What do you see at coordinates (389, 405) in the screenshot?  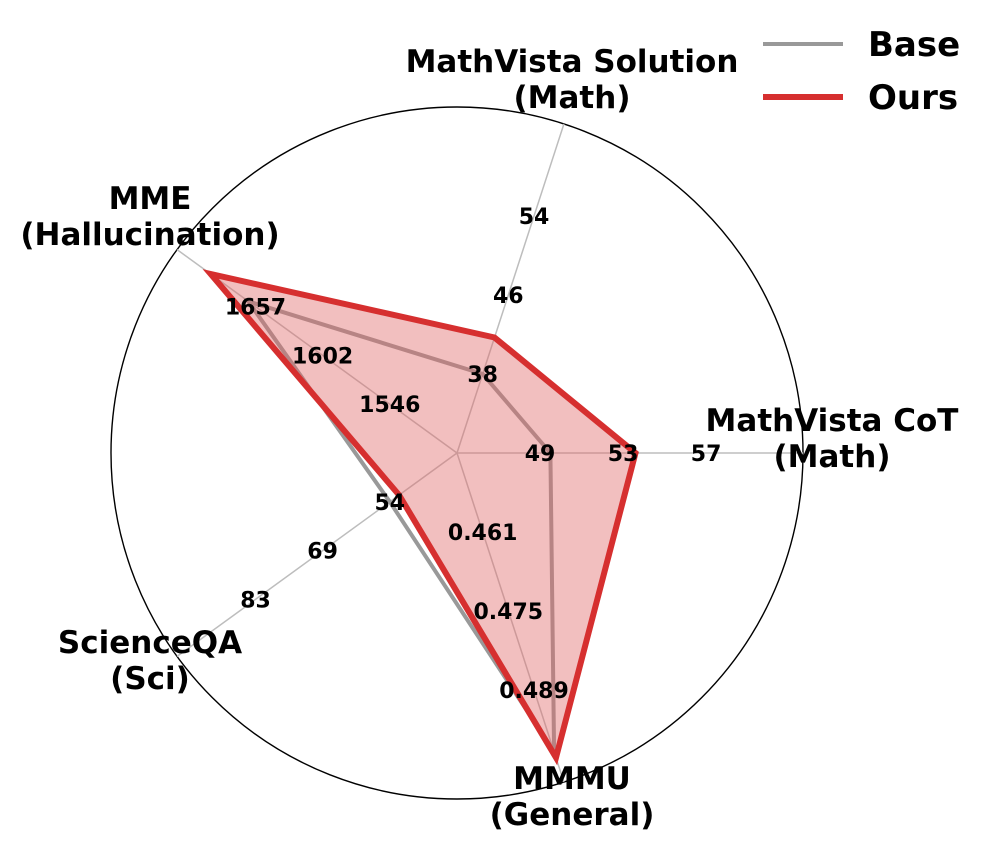 I see `tick-label: 1546` at bounding box center [389, 405].